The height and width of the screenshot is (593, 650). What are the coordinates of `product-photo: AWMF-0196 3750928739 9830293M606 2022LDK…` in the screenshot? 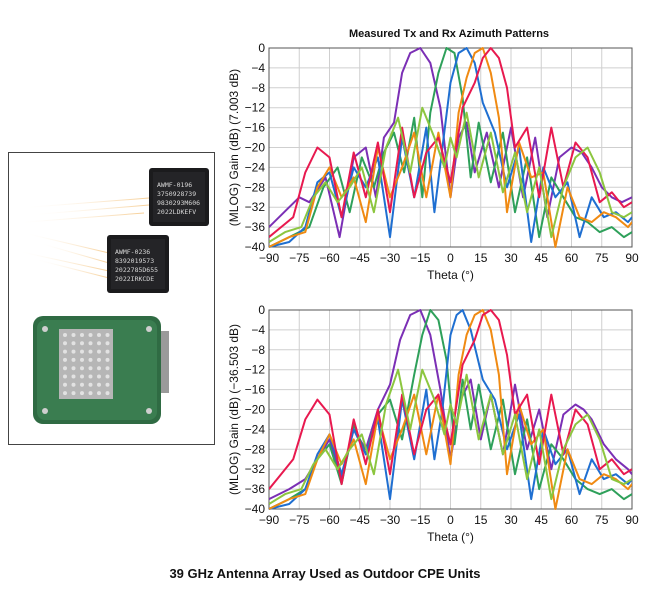 It's located at (111, 296).